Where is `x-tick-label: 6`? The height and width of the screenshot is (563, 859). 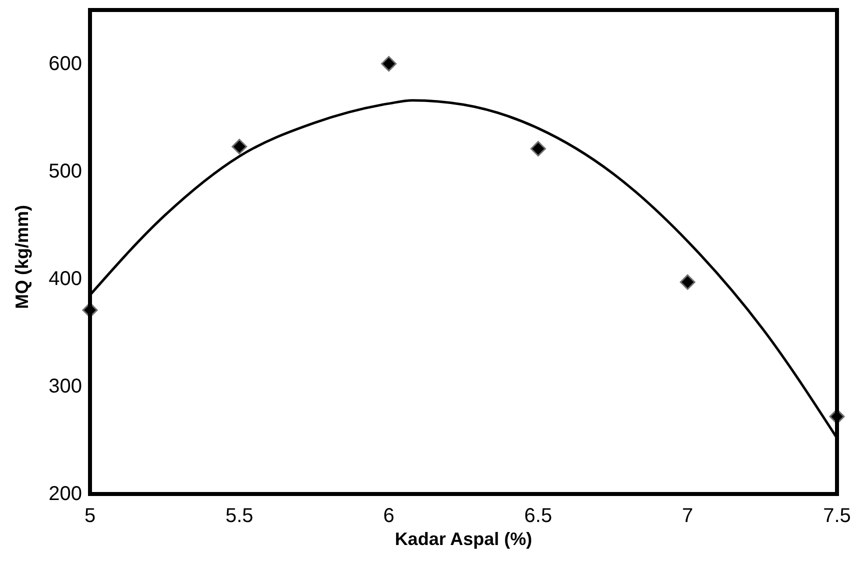 x-tick-label: 6 is located at coordinates (388, 516).